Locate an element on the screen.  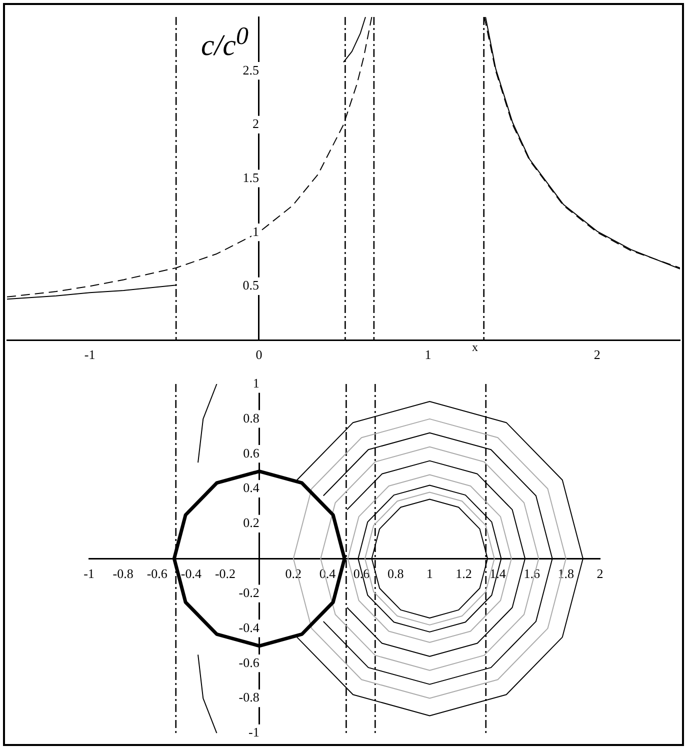
y-tick-label: 0.2 is located at coordinates (251, 522).